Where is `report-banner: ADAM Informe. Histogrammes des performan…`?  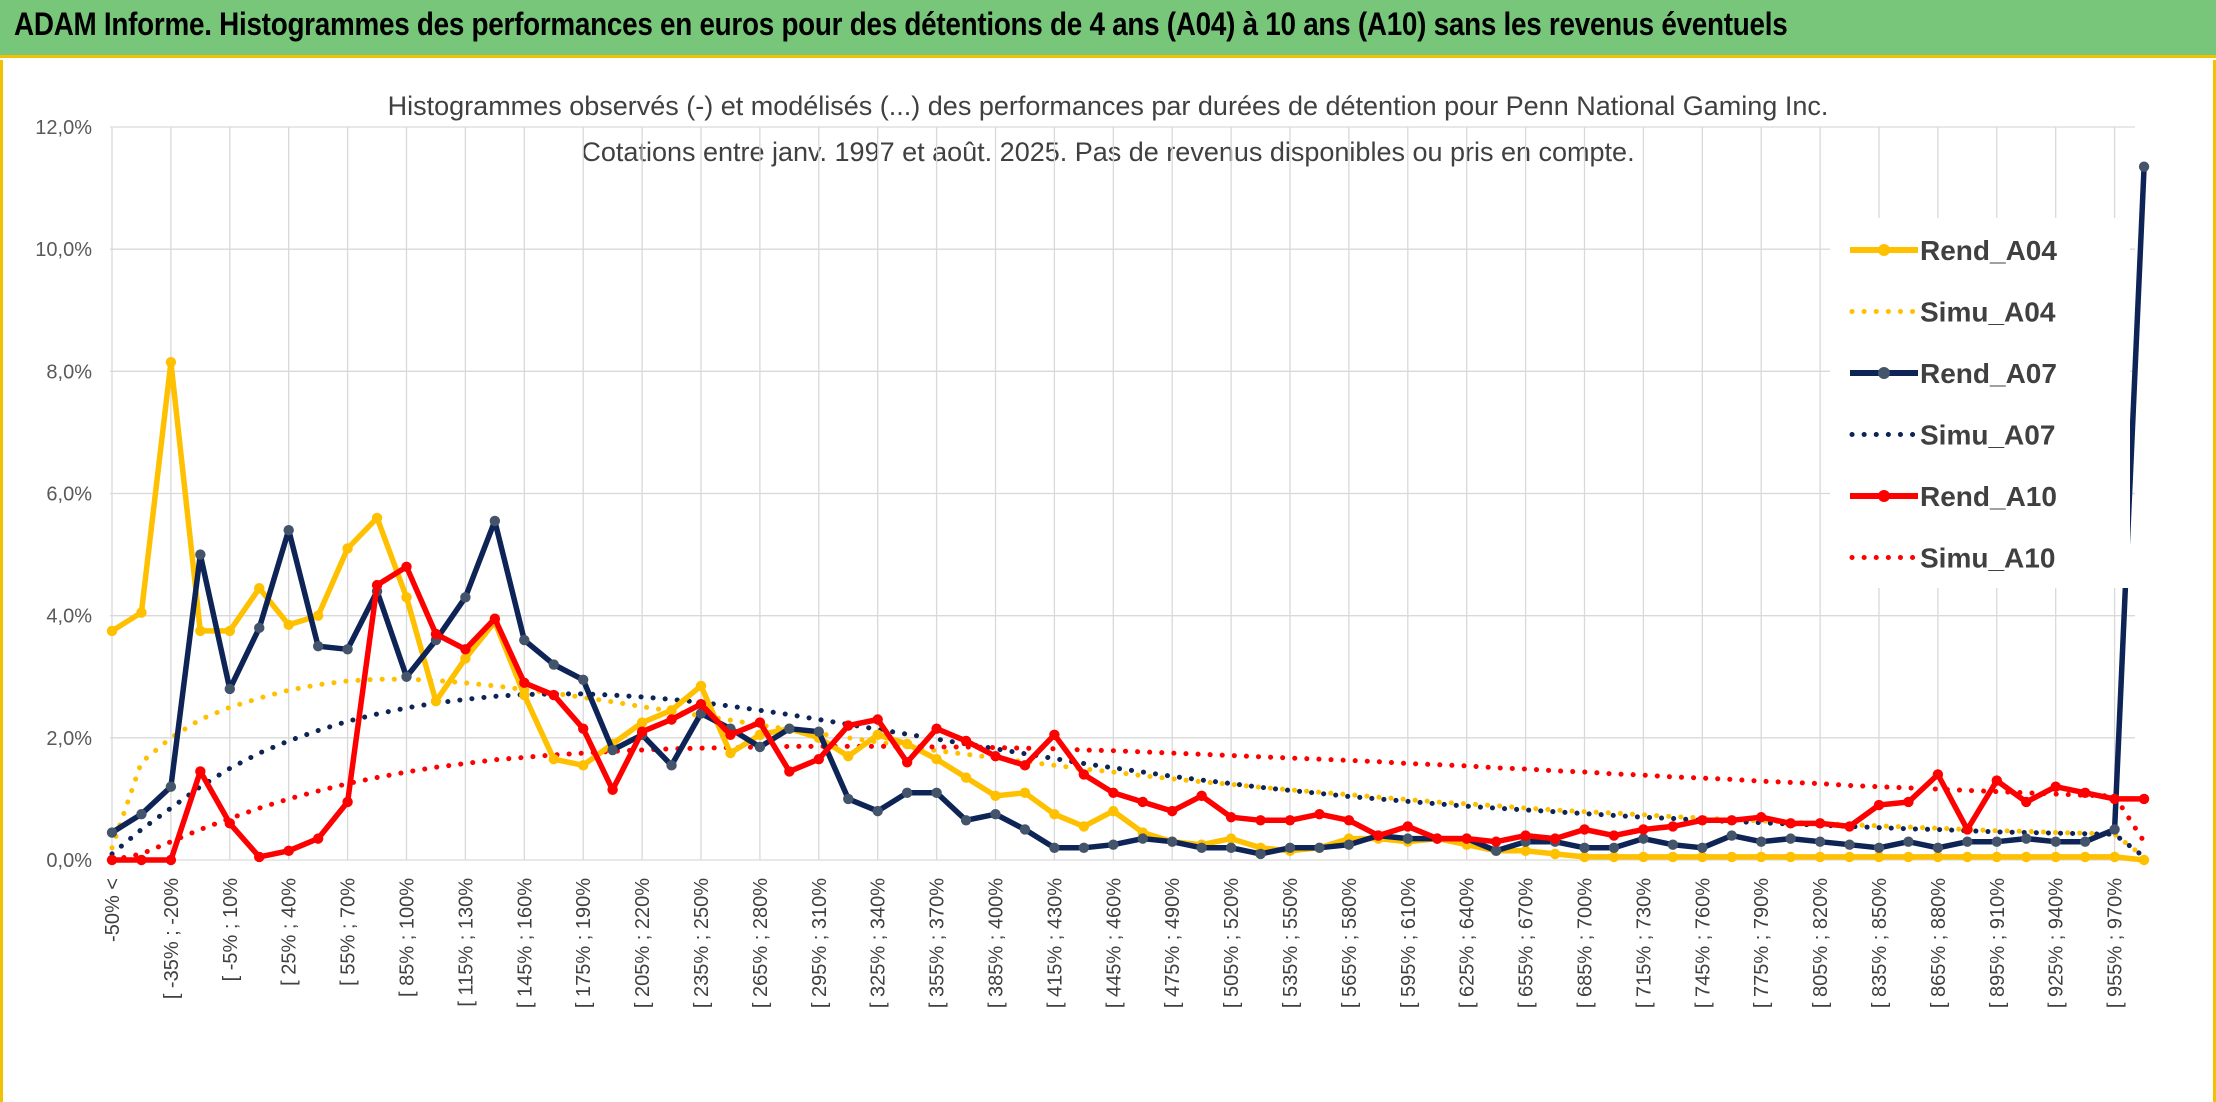
report-banner: ADAM Informe. Histogrammes des performan… is located at coordinates (1108, 29).